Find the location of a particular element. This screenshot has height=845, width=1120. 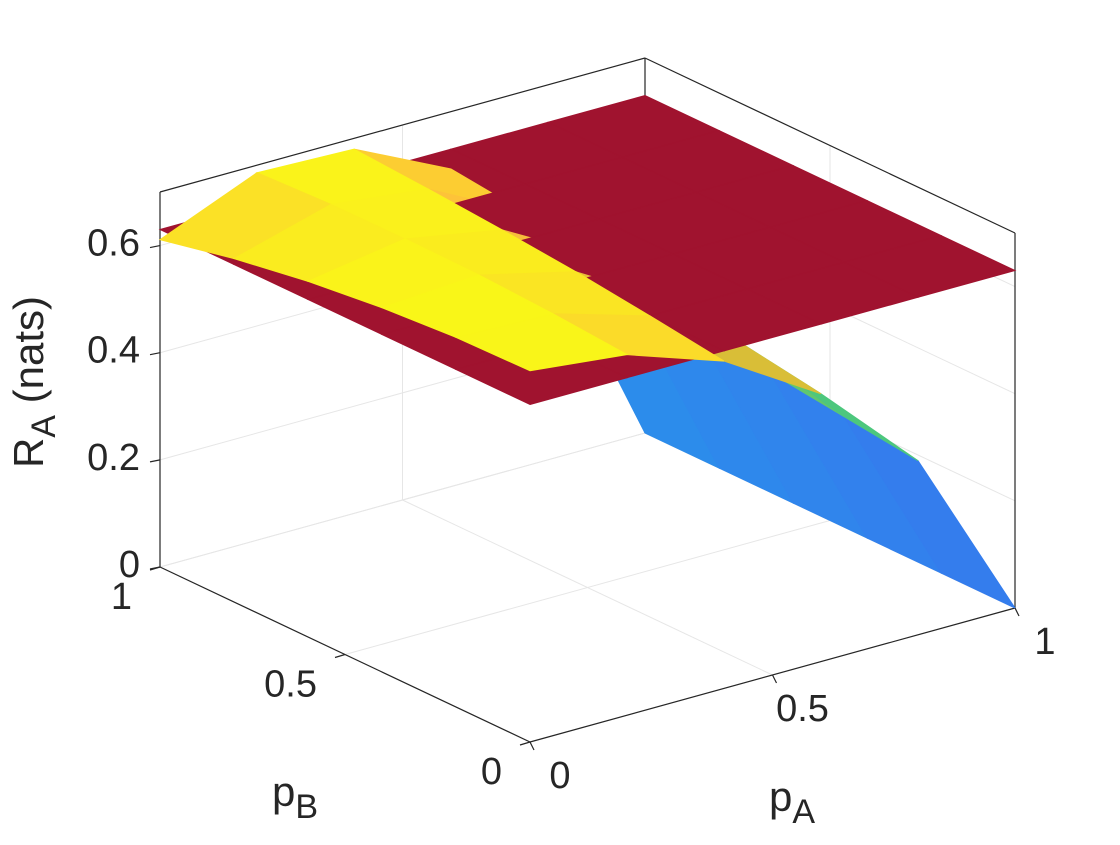

y-axis-label: pB is located at coordinates (295, 797).